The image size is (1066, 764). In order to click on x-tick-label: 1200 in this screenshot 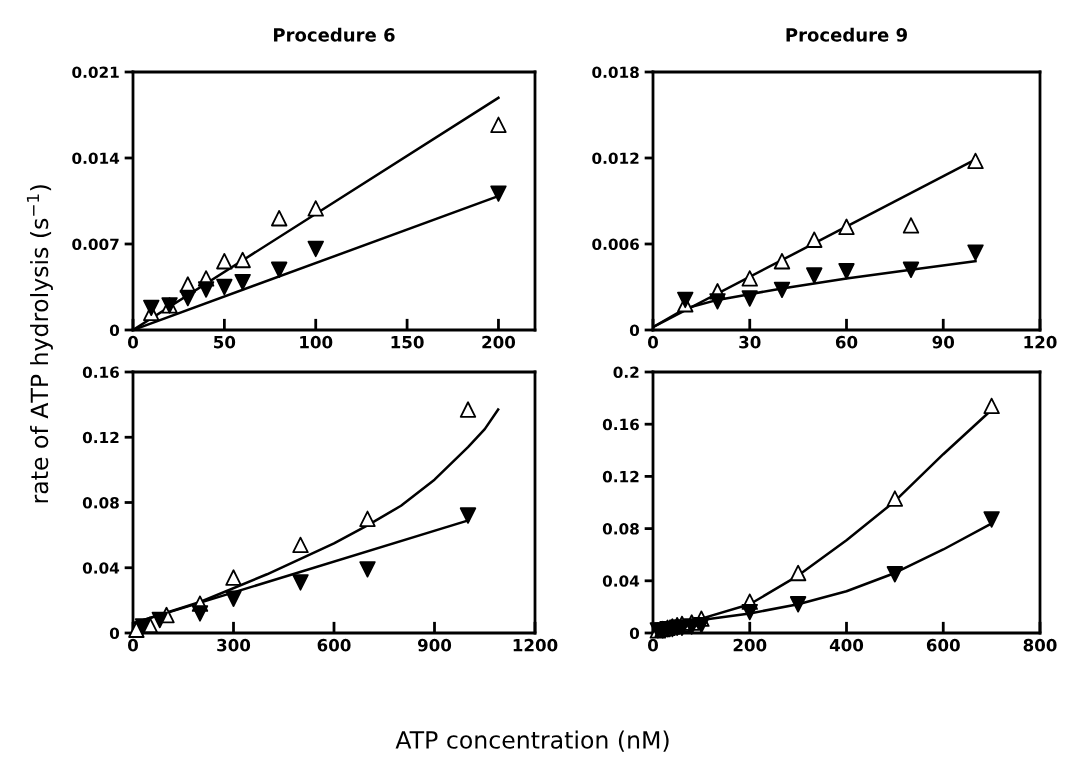, I will do `click(535, 645)`.